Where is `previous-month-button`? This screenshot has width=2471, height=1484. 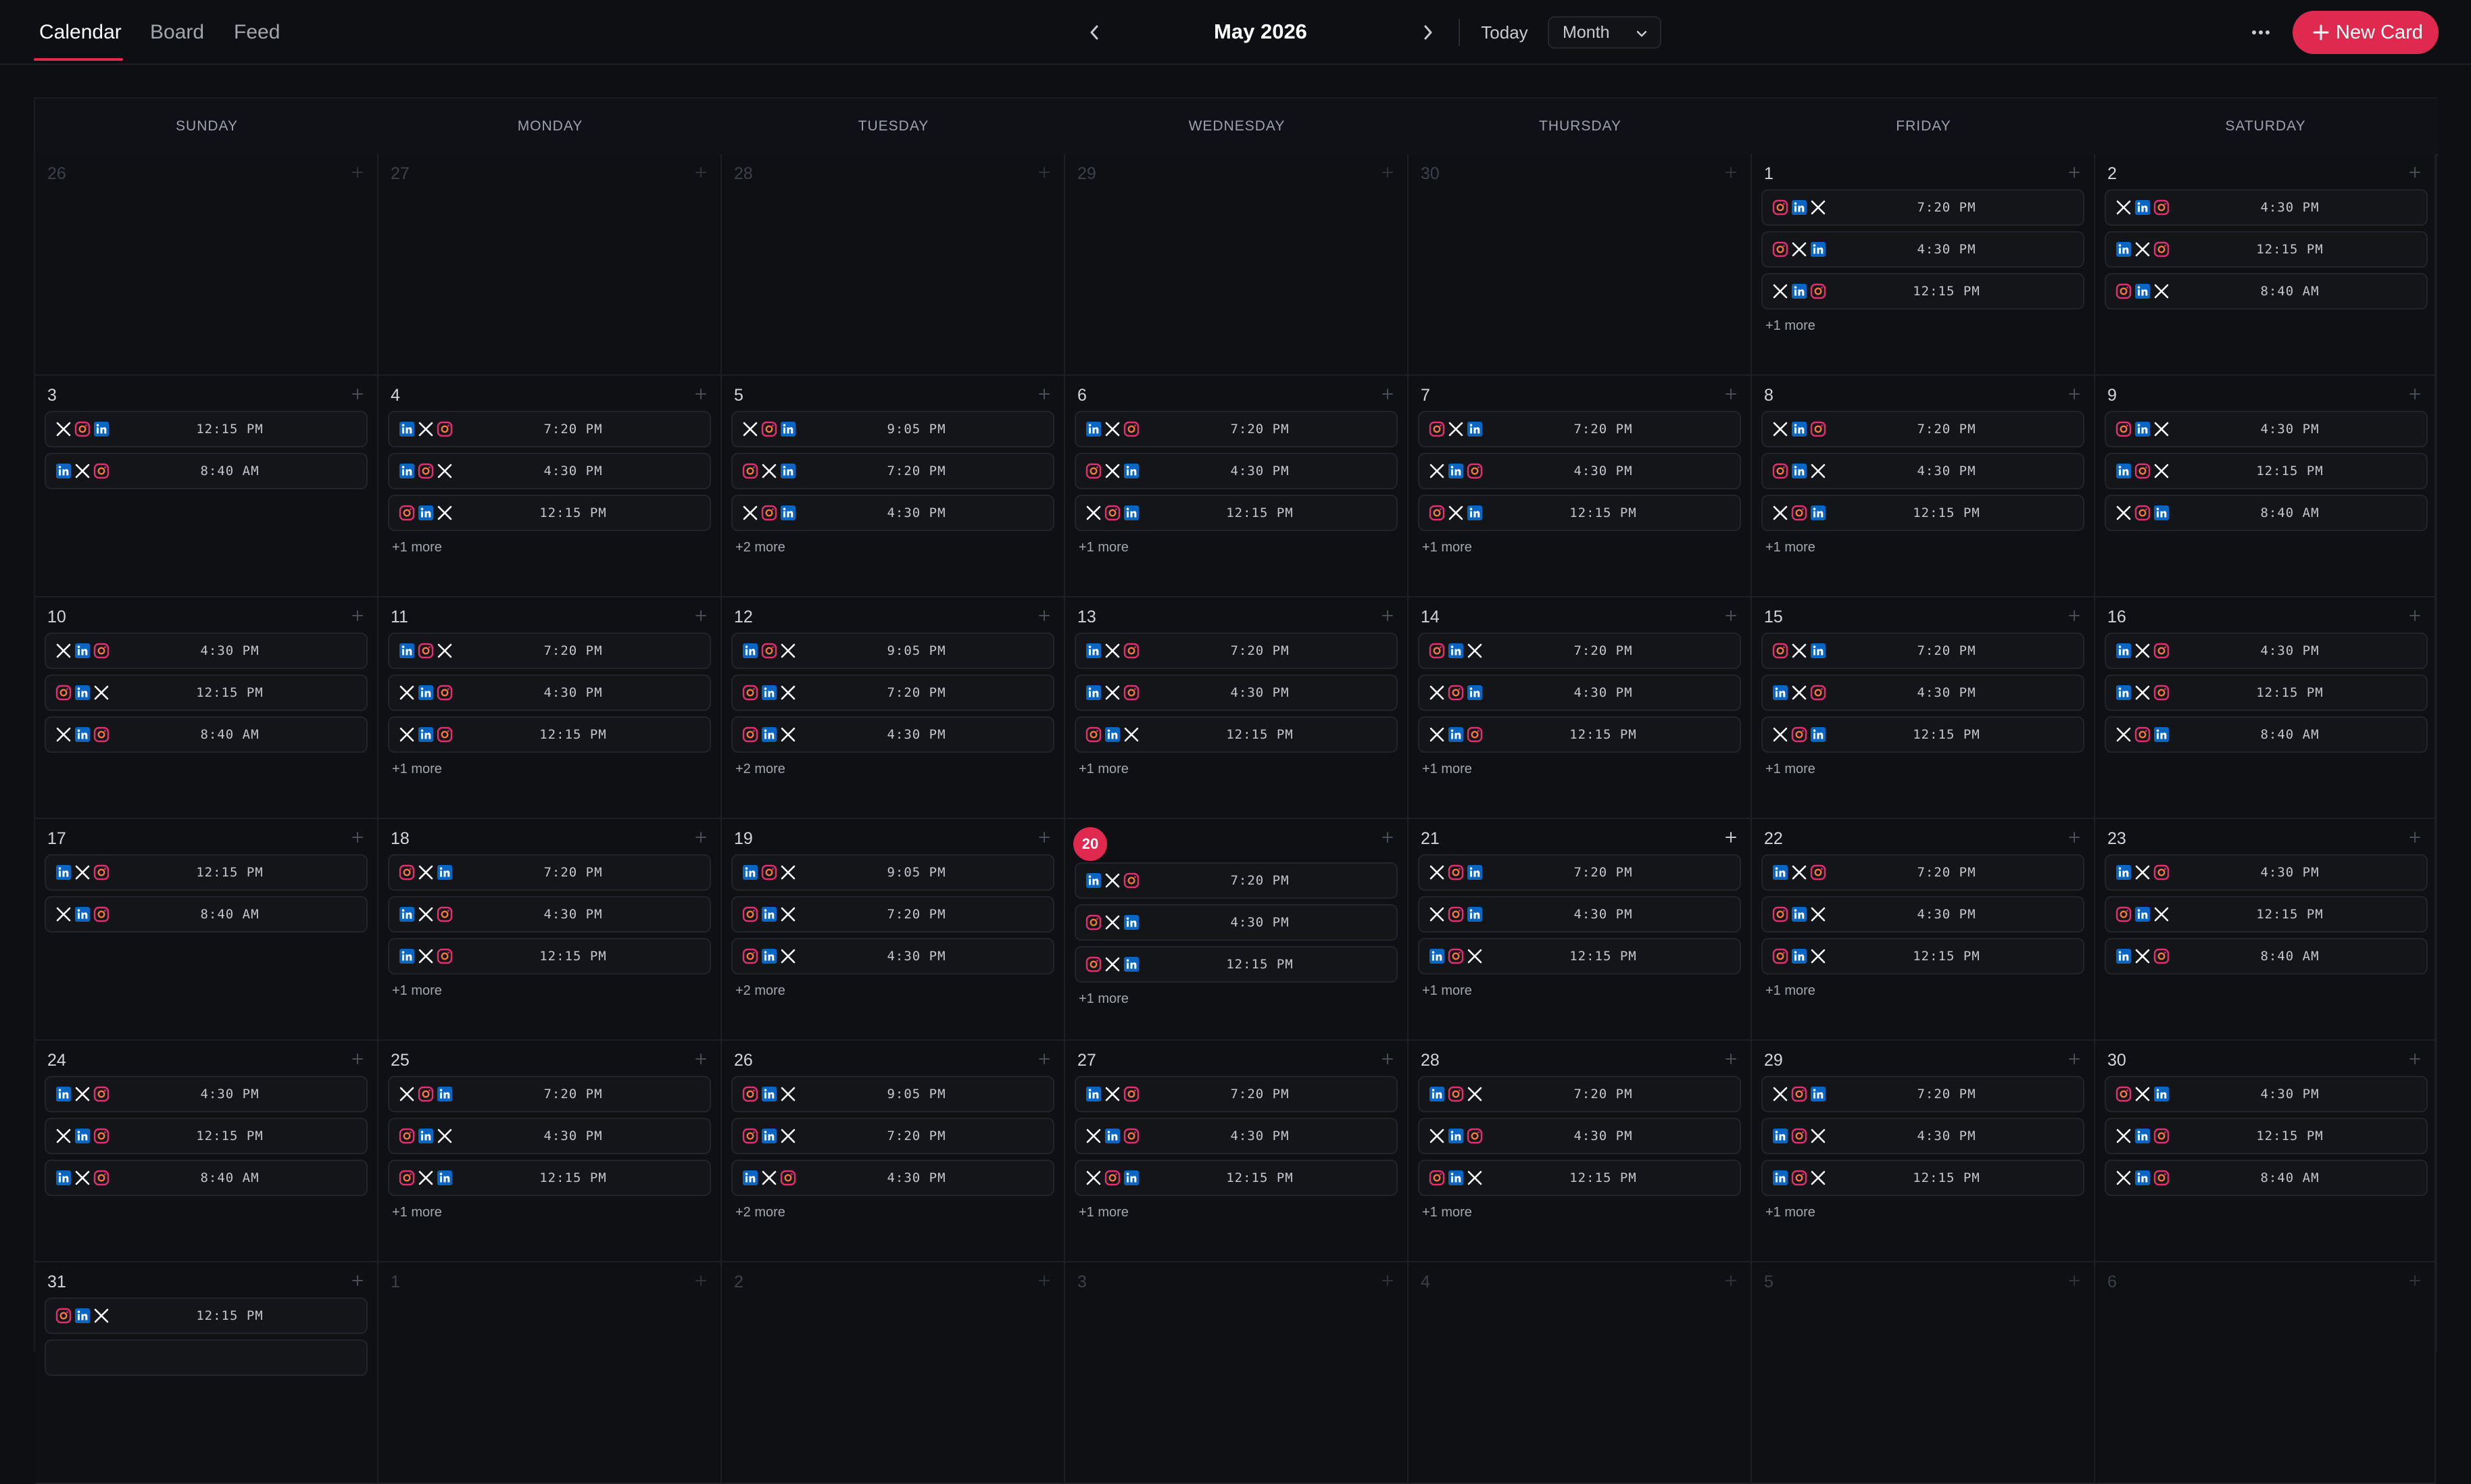
previous-month-button is located at coordinates (1095, 32).